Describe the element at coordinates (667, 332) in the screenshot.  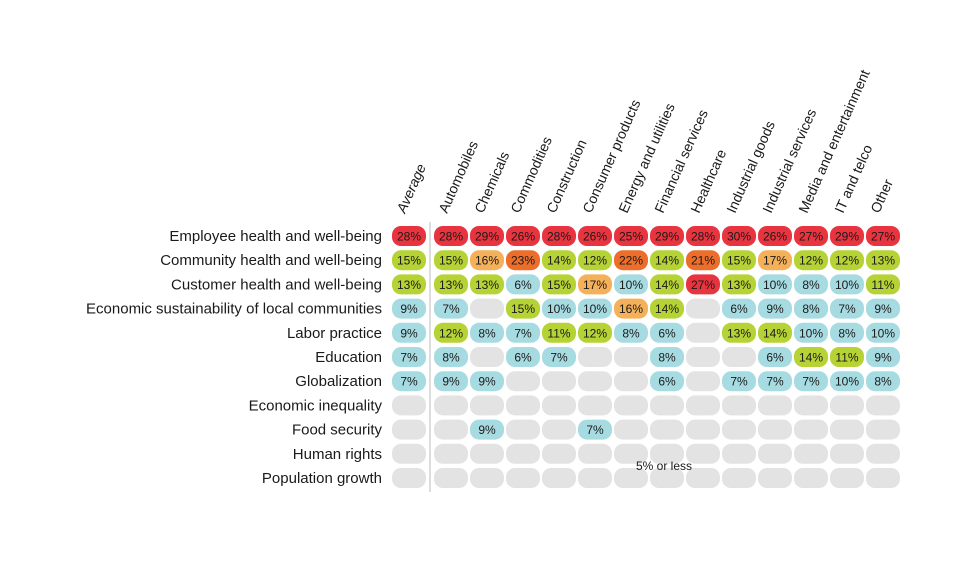
I see `cell-labor-practice-financial-services` at that location.